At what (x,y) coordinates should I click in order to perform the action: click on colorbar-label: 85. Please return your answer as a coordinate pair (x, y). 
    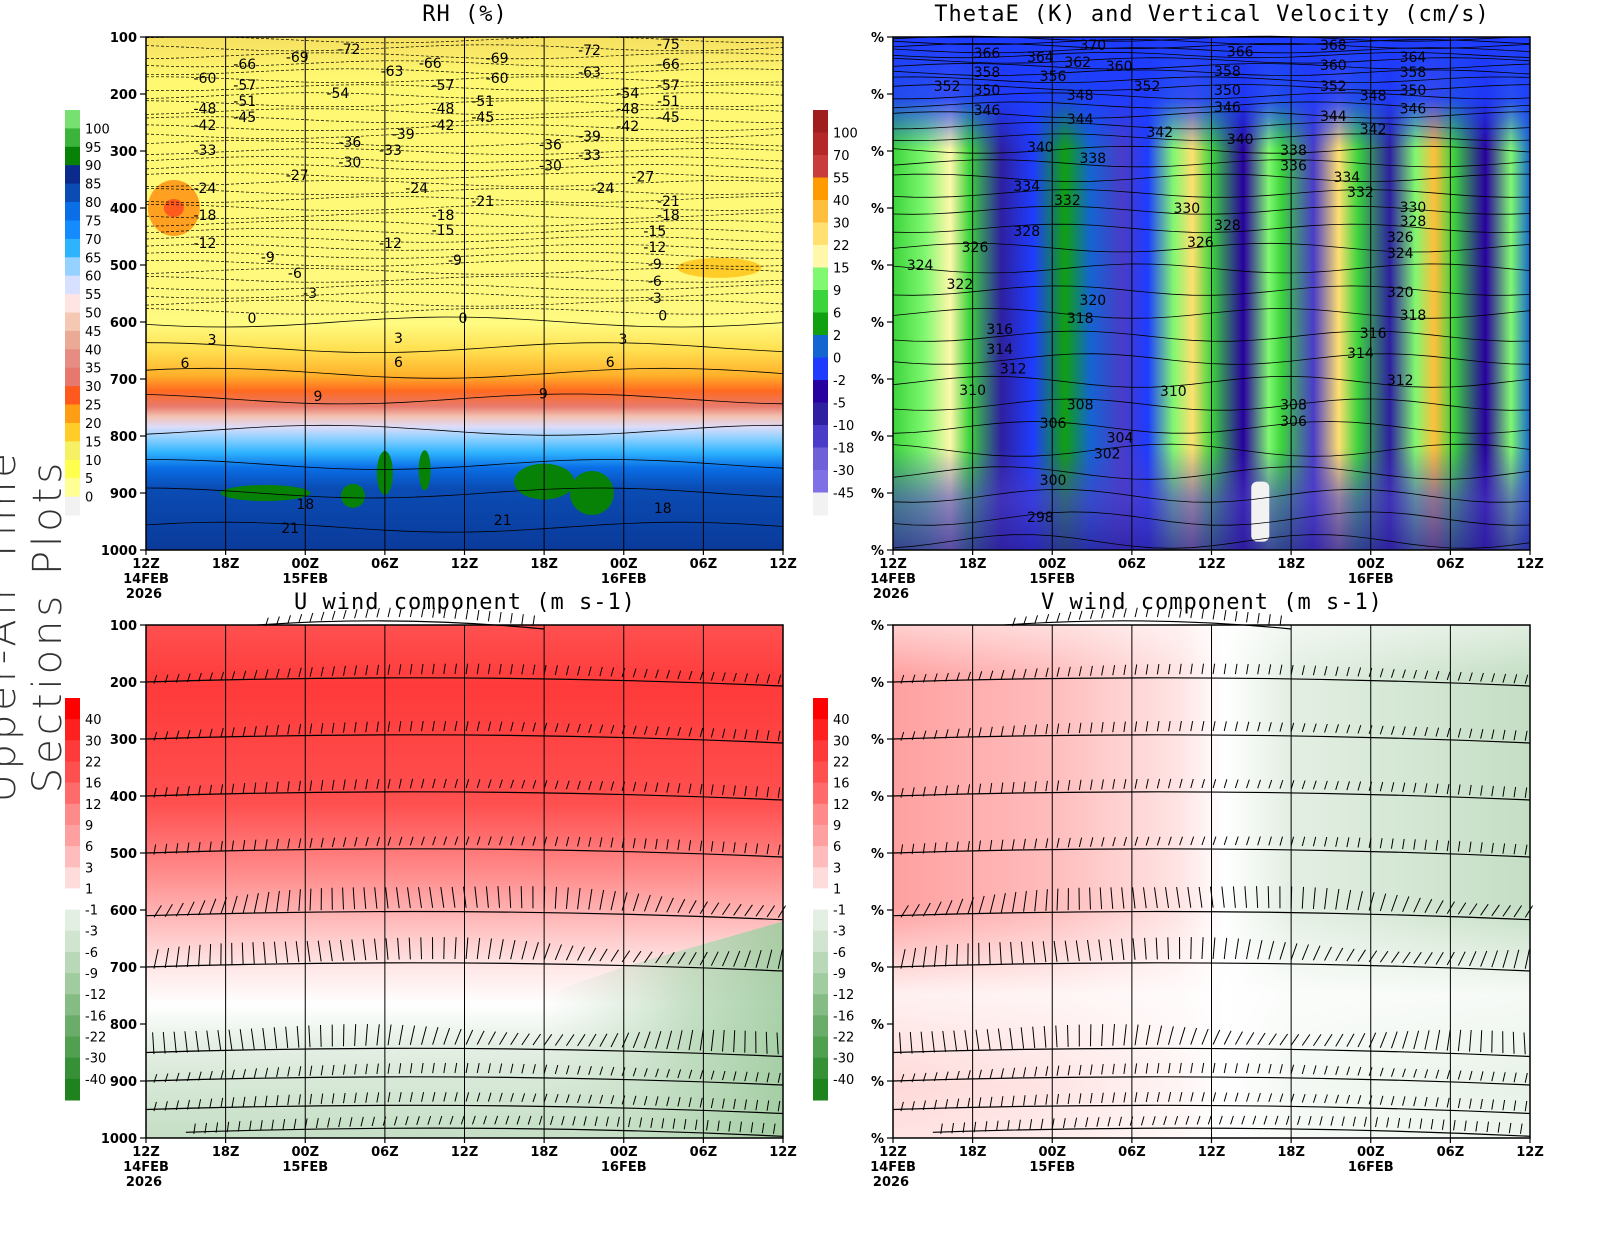
    Looking at the image, I should click on (93, 185).